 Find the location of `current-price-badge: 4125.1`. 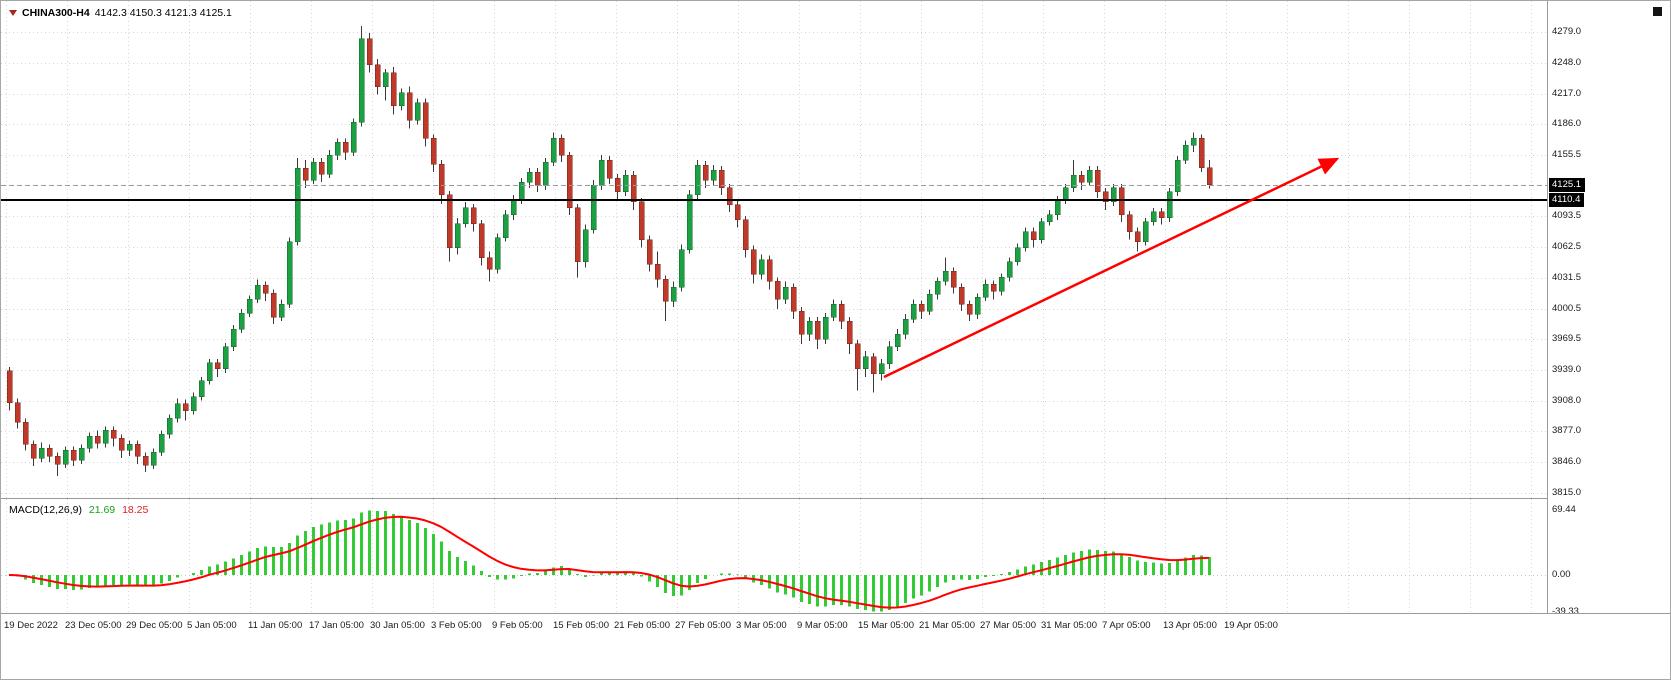

current-price-badge: 4125.1 is located at coordinates (1567, 184).